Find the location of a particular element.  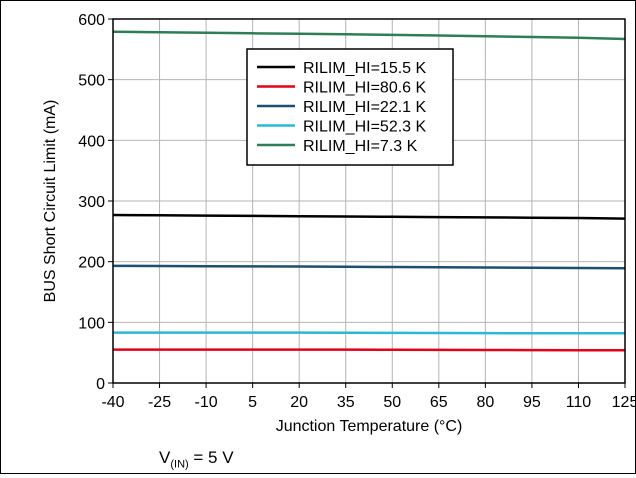

x-axis-title: Junction Temperature (°C) is located at coordinates (369, 426).